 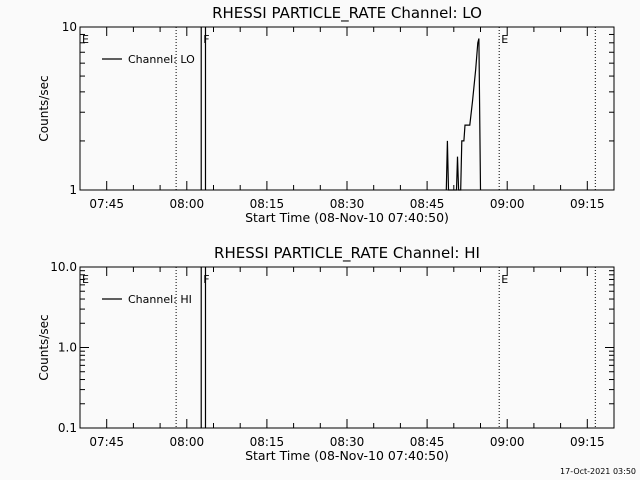 What do you see at coordinates (347, 13) in the screenshot?
I see `panel-1-title: RHESSI PARTICLE_RATE Channel: LO` at bounding box center [347, 13].